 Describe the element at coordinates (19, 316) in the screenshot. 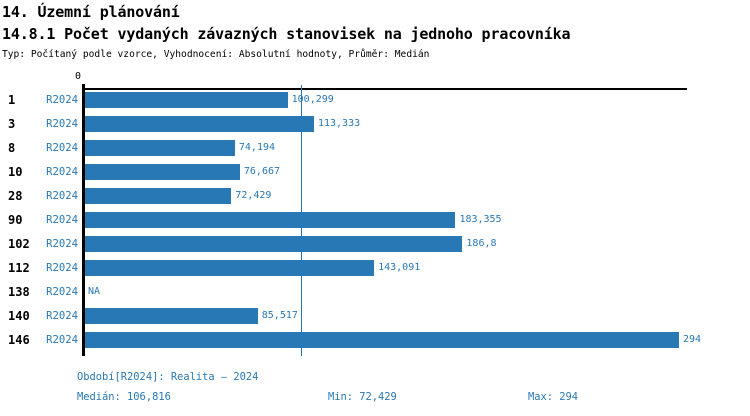

I see `row-category-label: 140` at that location.